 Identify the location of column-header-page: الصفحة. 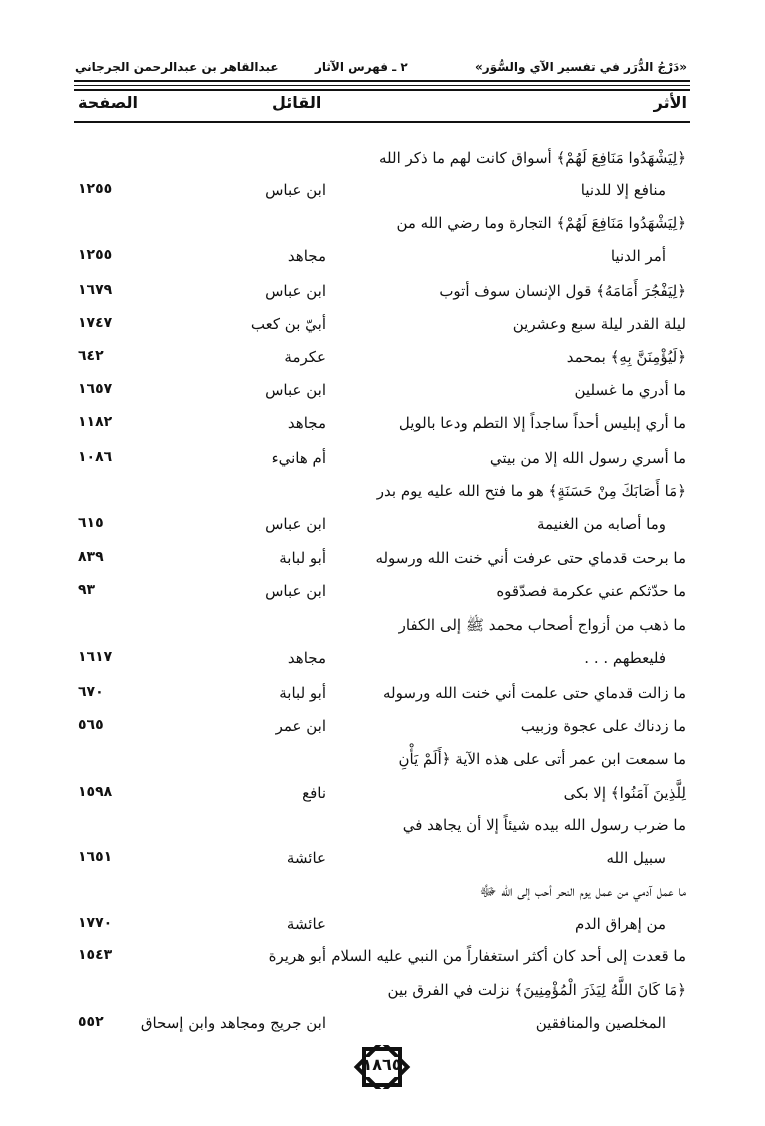
(108, 102).